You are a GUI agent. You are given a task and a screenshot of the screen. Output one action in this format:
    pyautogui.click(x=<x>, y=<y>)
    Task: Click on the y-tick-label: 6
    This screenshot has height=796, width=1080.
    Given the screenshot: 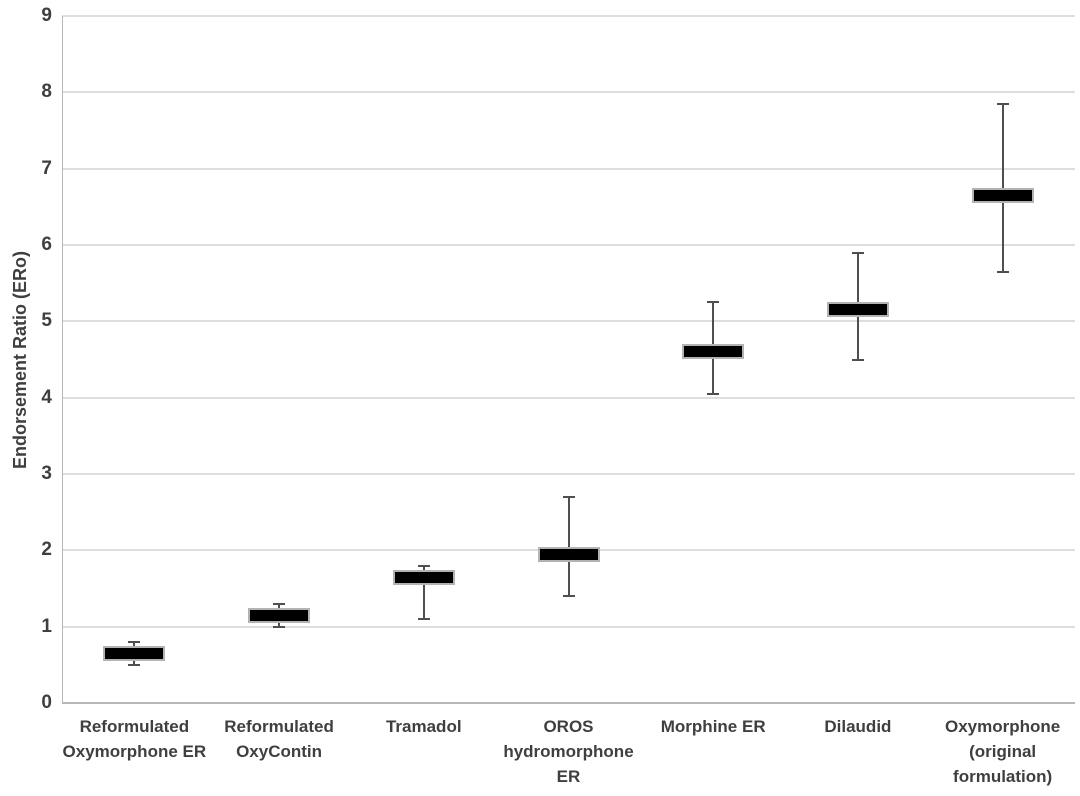 What is the action you would take?
    pyautogui.click(x=46, y=244)
    